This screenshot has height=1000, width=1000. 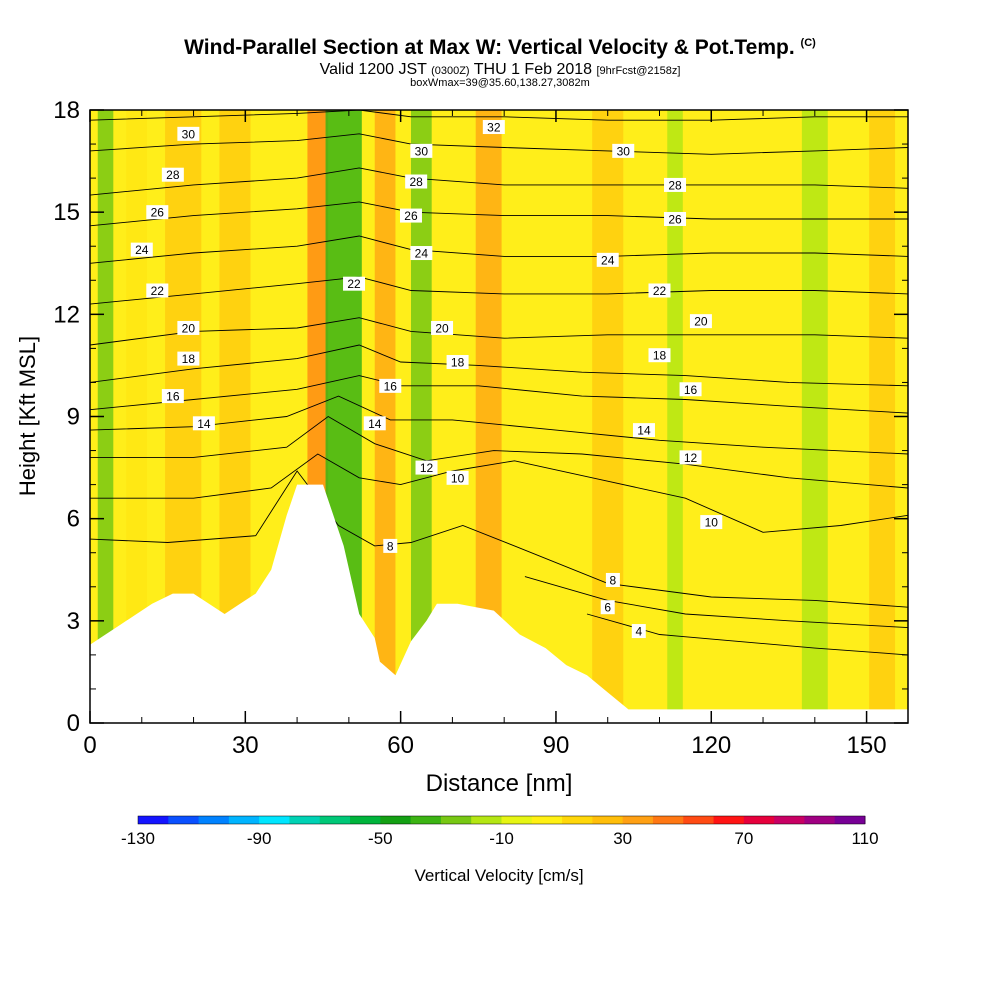 What do you see at coordinates (638, 71) in the screenshot?
I see `forecast-info: [9hrFcst@2158z]` at bounding box center [638, 71].